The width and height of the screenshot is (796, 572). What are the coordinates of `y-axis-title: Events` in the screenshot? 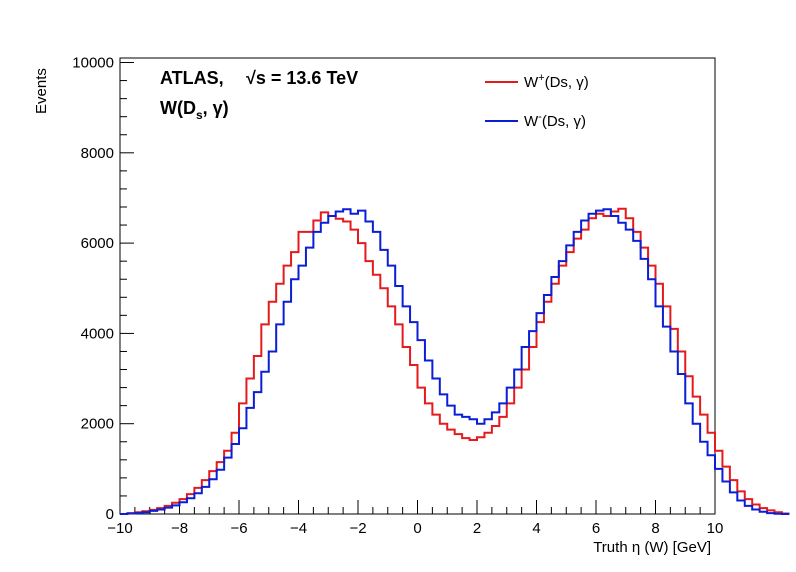 It's located at (41, 91).